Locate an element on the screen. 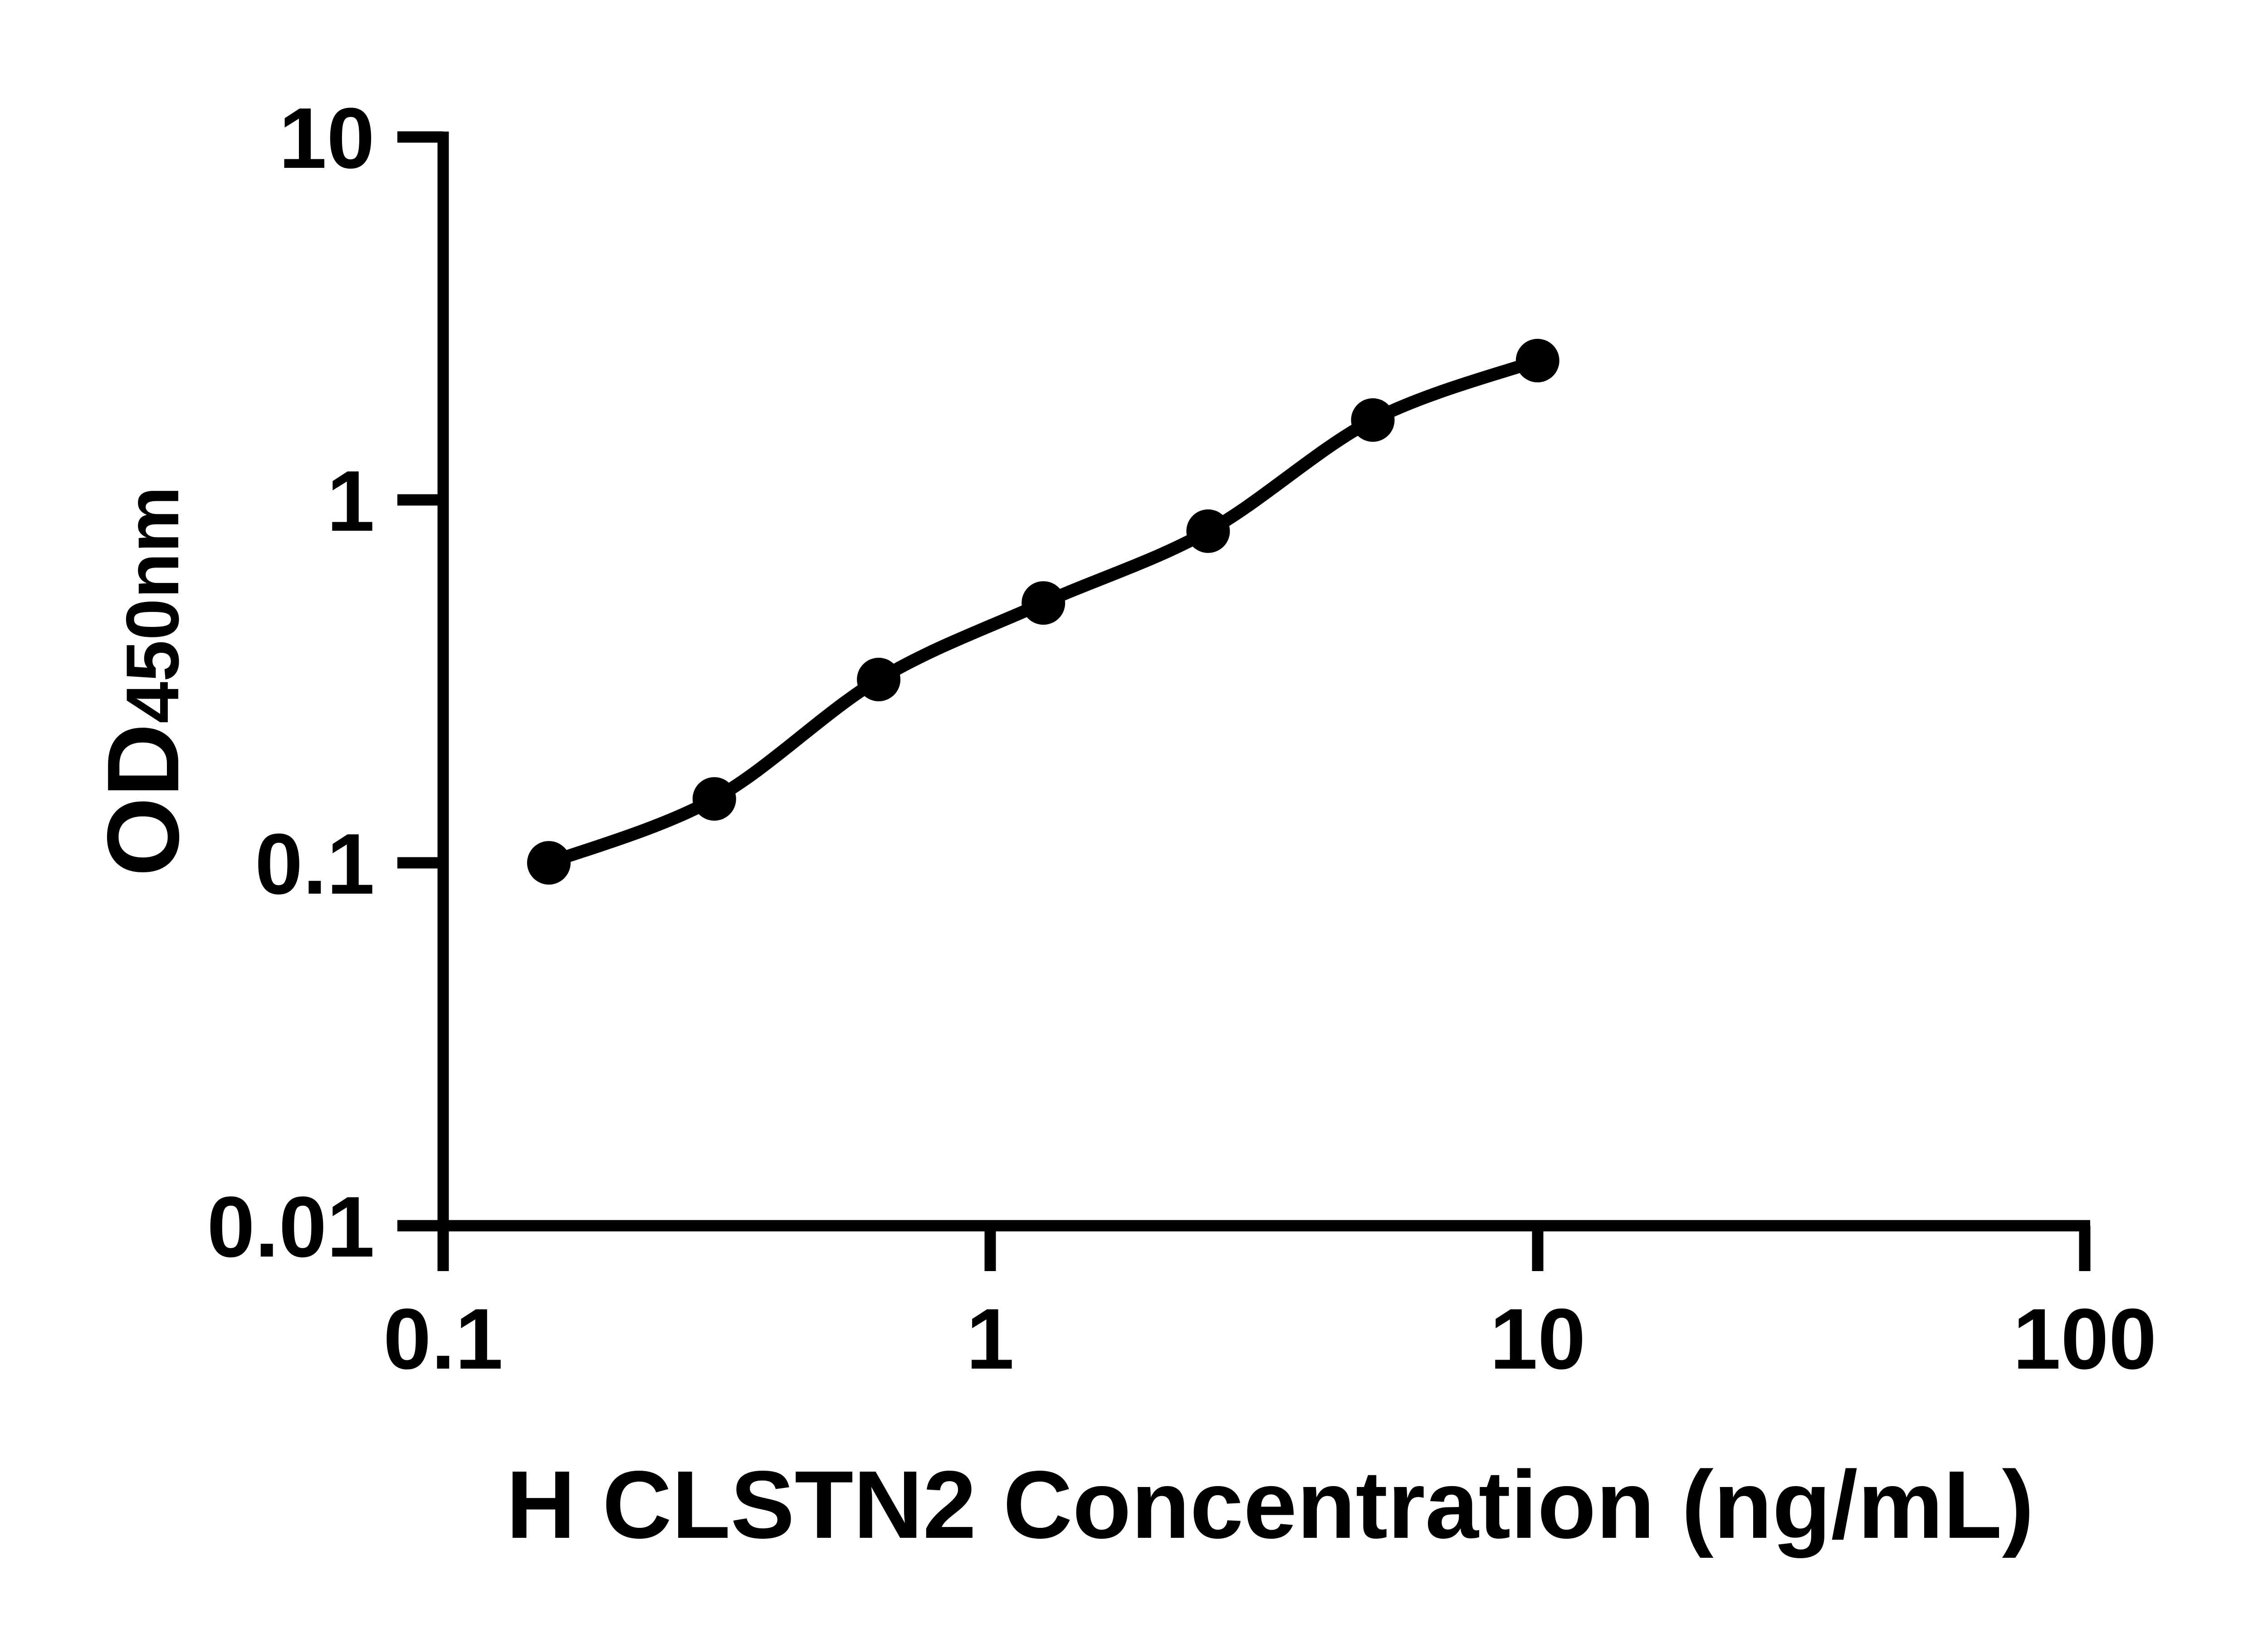  y-tick-label: 0.1 is located at coordinates (315, 864).